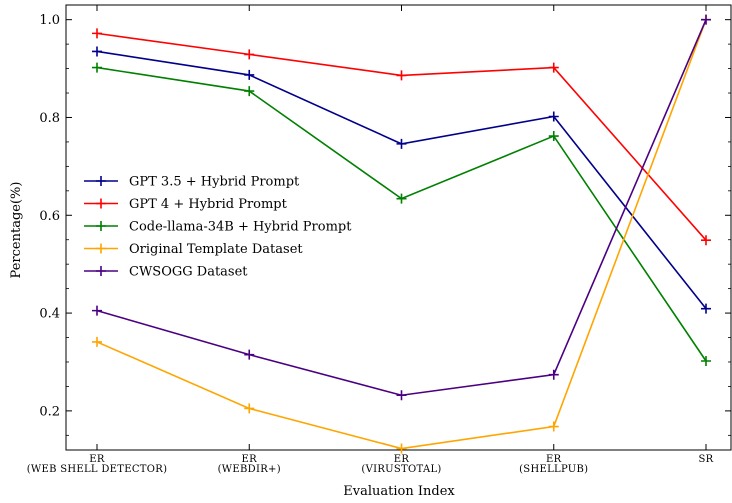  I want to click on x-tick-label: SR, so click(706, 459).